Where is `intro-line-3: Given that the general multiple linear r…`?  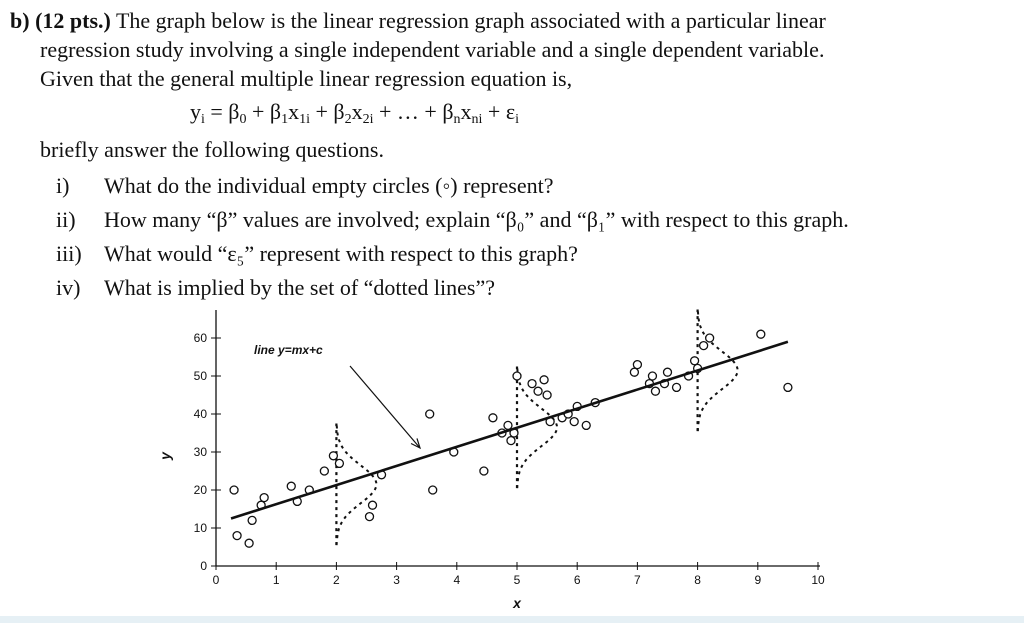
intro-line-3: Given that the general multiple linear r… is located at coordinates (306, 78).